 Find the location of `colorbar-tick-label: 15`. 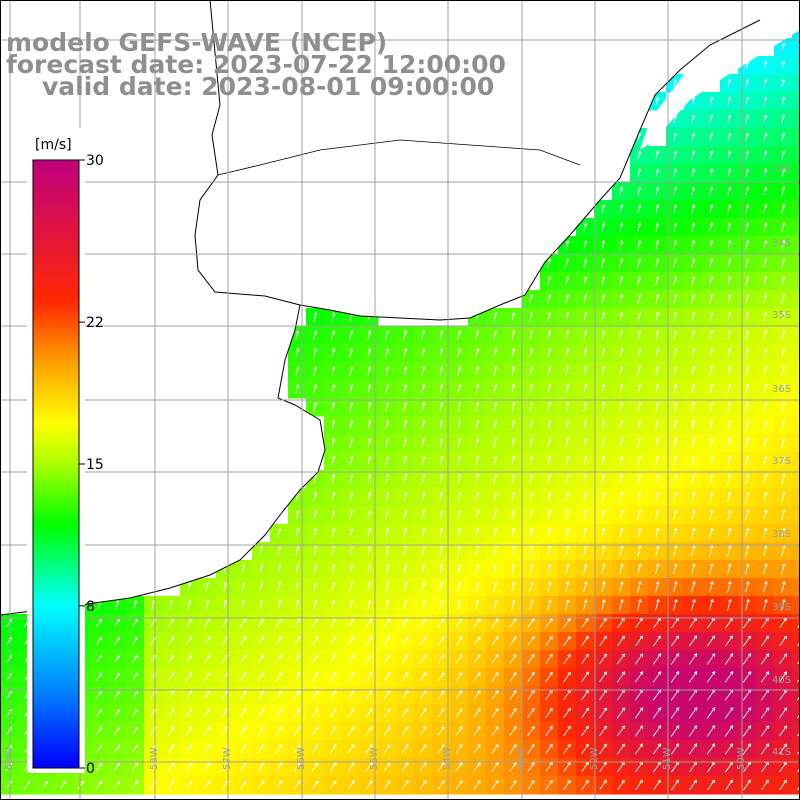

colorbar-tick-label: 15 is located at coordinates (95, 465).